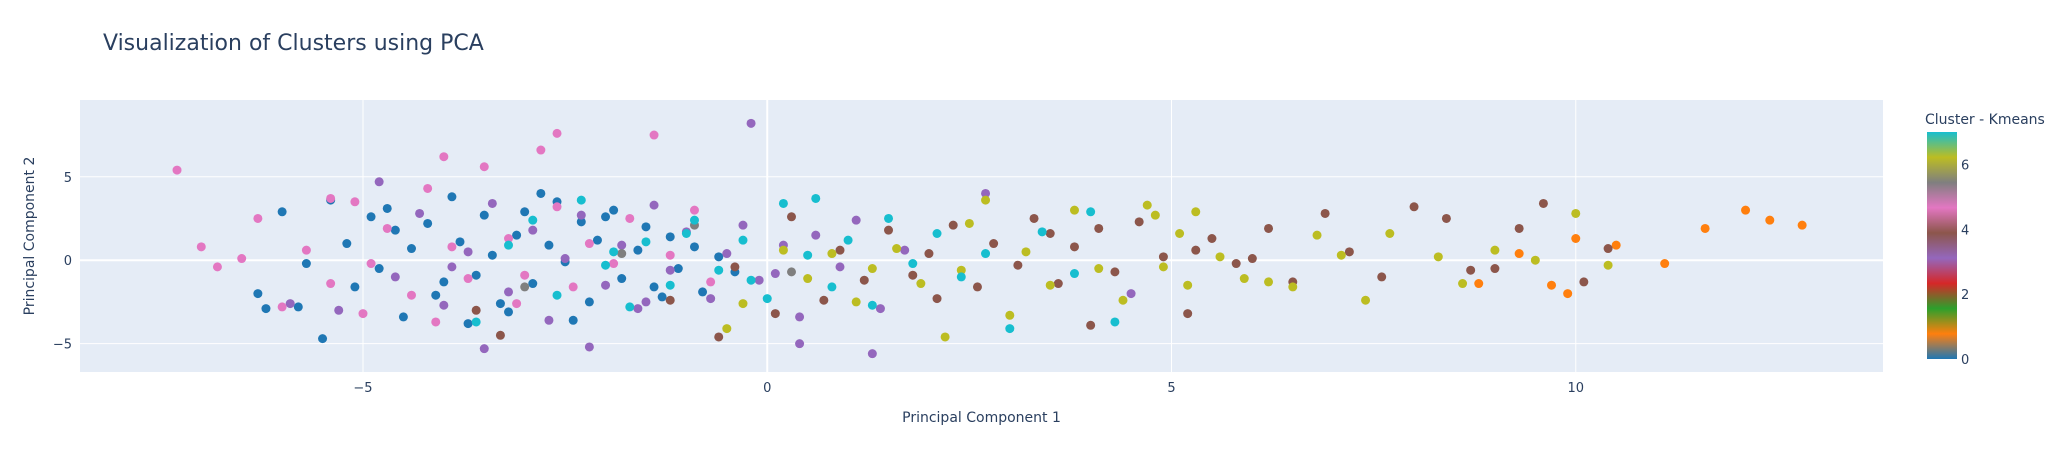 The width and height of the screenshot is (2069, 454). I want to click on colorbar-tick-label: 2, so click(1965, 295).